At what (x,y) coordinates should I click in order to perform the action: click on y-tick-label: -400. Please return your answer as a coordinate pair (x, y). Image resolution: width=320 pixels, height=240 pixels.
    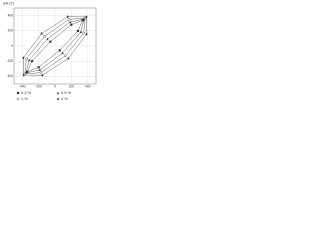
    Looking at the image, I should click on (10, 76).